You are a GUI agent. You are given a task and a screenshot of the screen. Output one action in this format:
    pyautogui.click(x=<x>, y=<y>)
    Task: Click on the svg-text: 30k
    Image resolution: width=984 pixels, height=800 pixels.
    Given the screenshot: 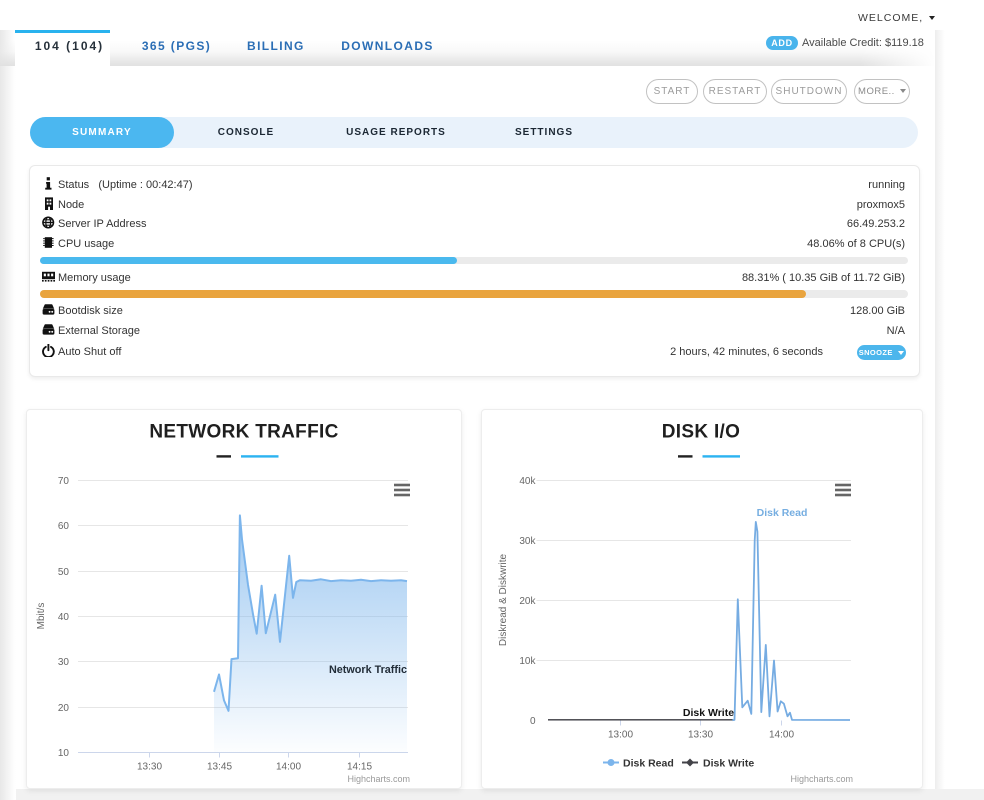 What is the action you would take?
    pyautogui.click(x=527, y=541)
    